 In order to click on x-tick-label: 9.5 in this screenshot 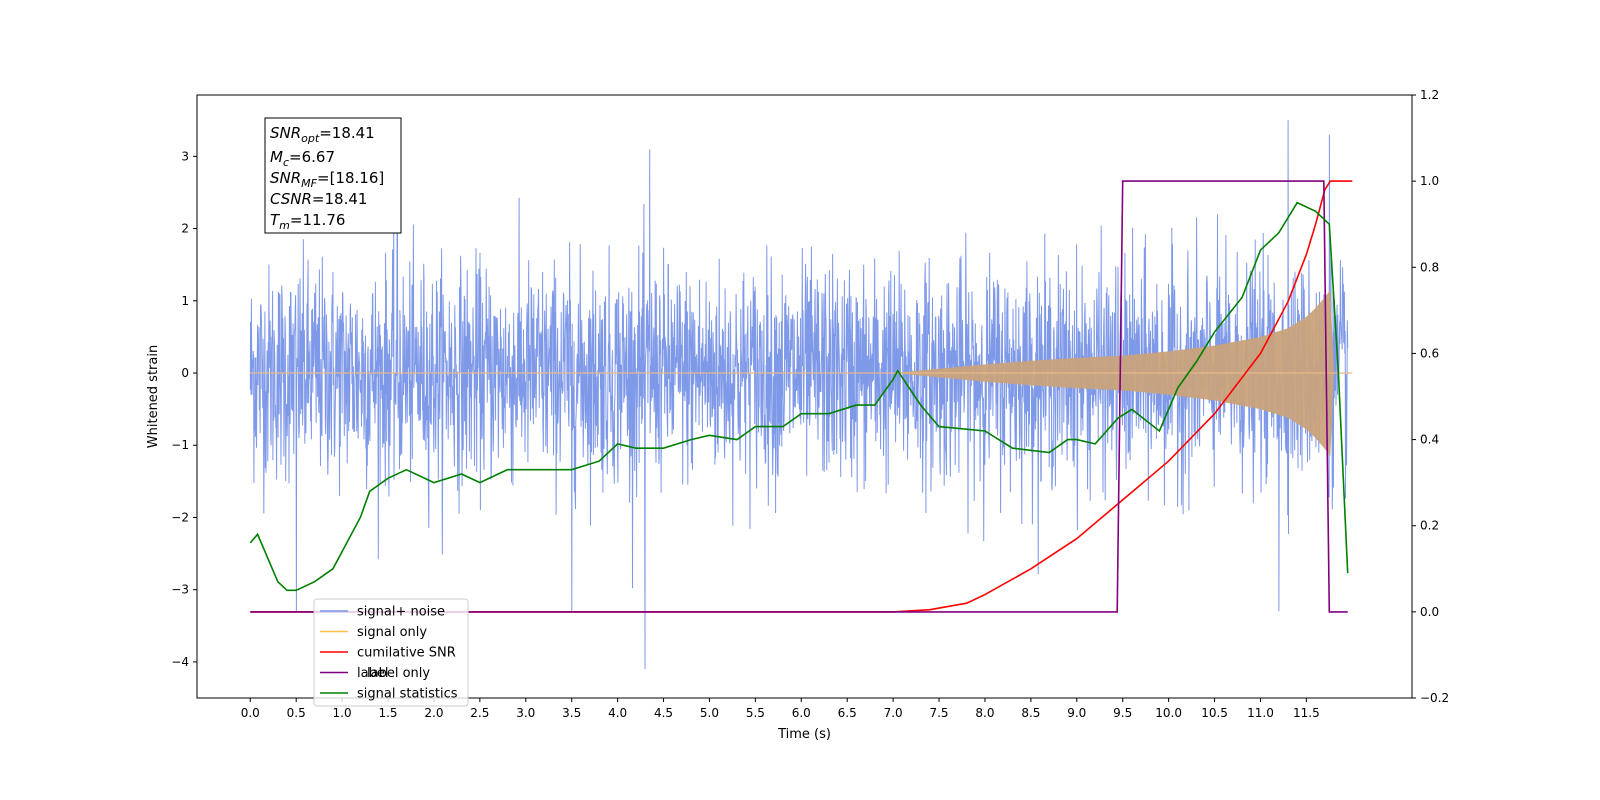, I will do `click(1122, 713)`.